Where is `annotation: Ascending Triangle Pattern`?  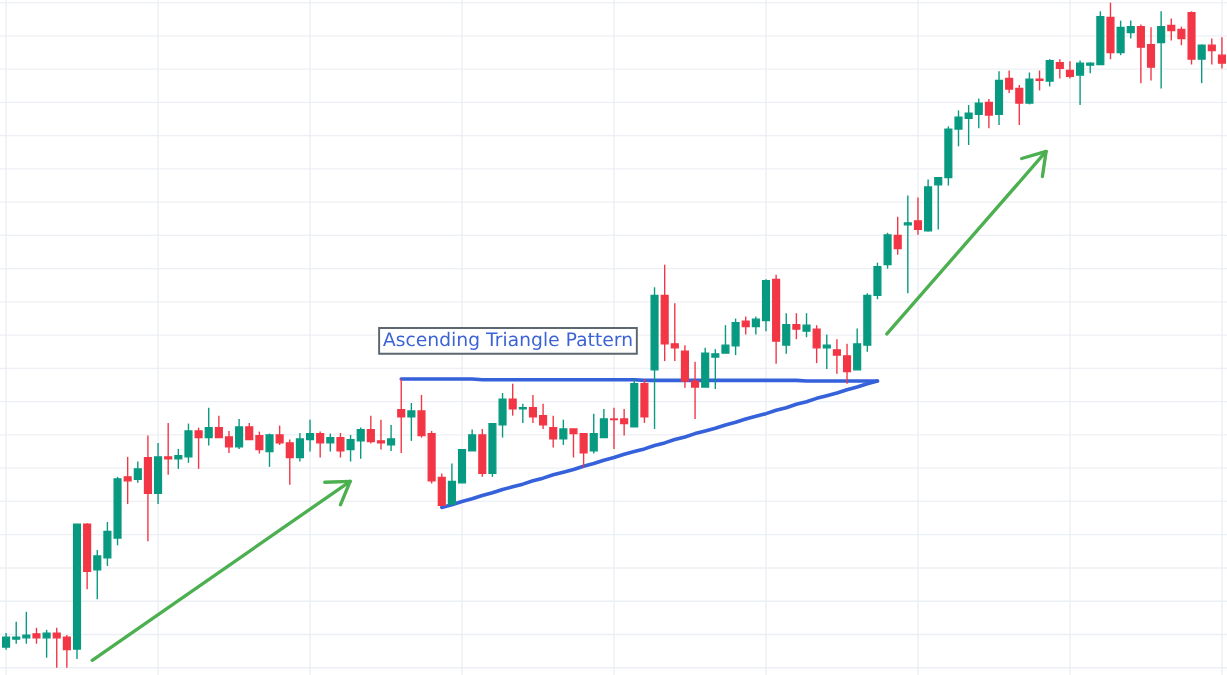
annotation: Ascending Triangle Pattern is located at coordinates (507, 340).